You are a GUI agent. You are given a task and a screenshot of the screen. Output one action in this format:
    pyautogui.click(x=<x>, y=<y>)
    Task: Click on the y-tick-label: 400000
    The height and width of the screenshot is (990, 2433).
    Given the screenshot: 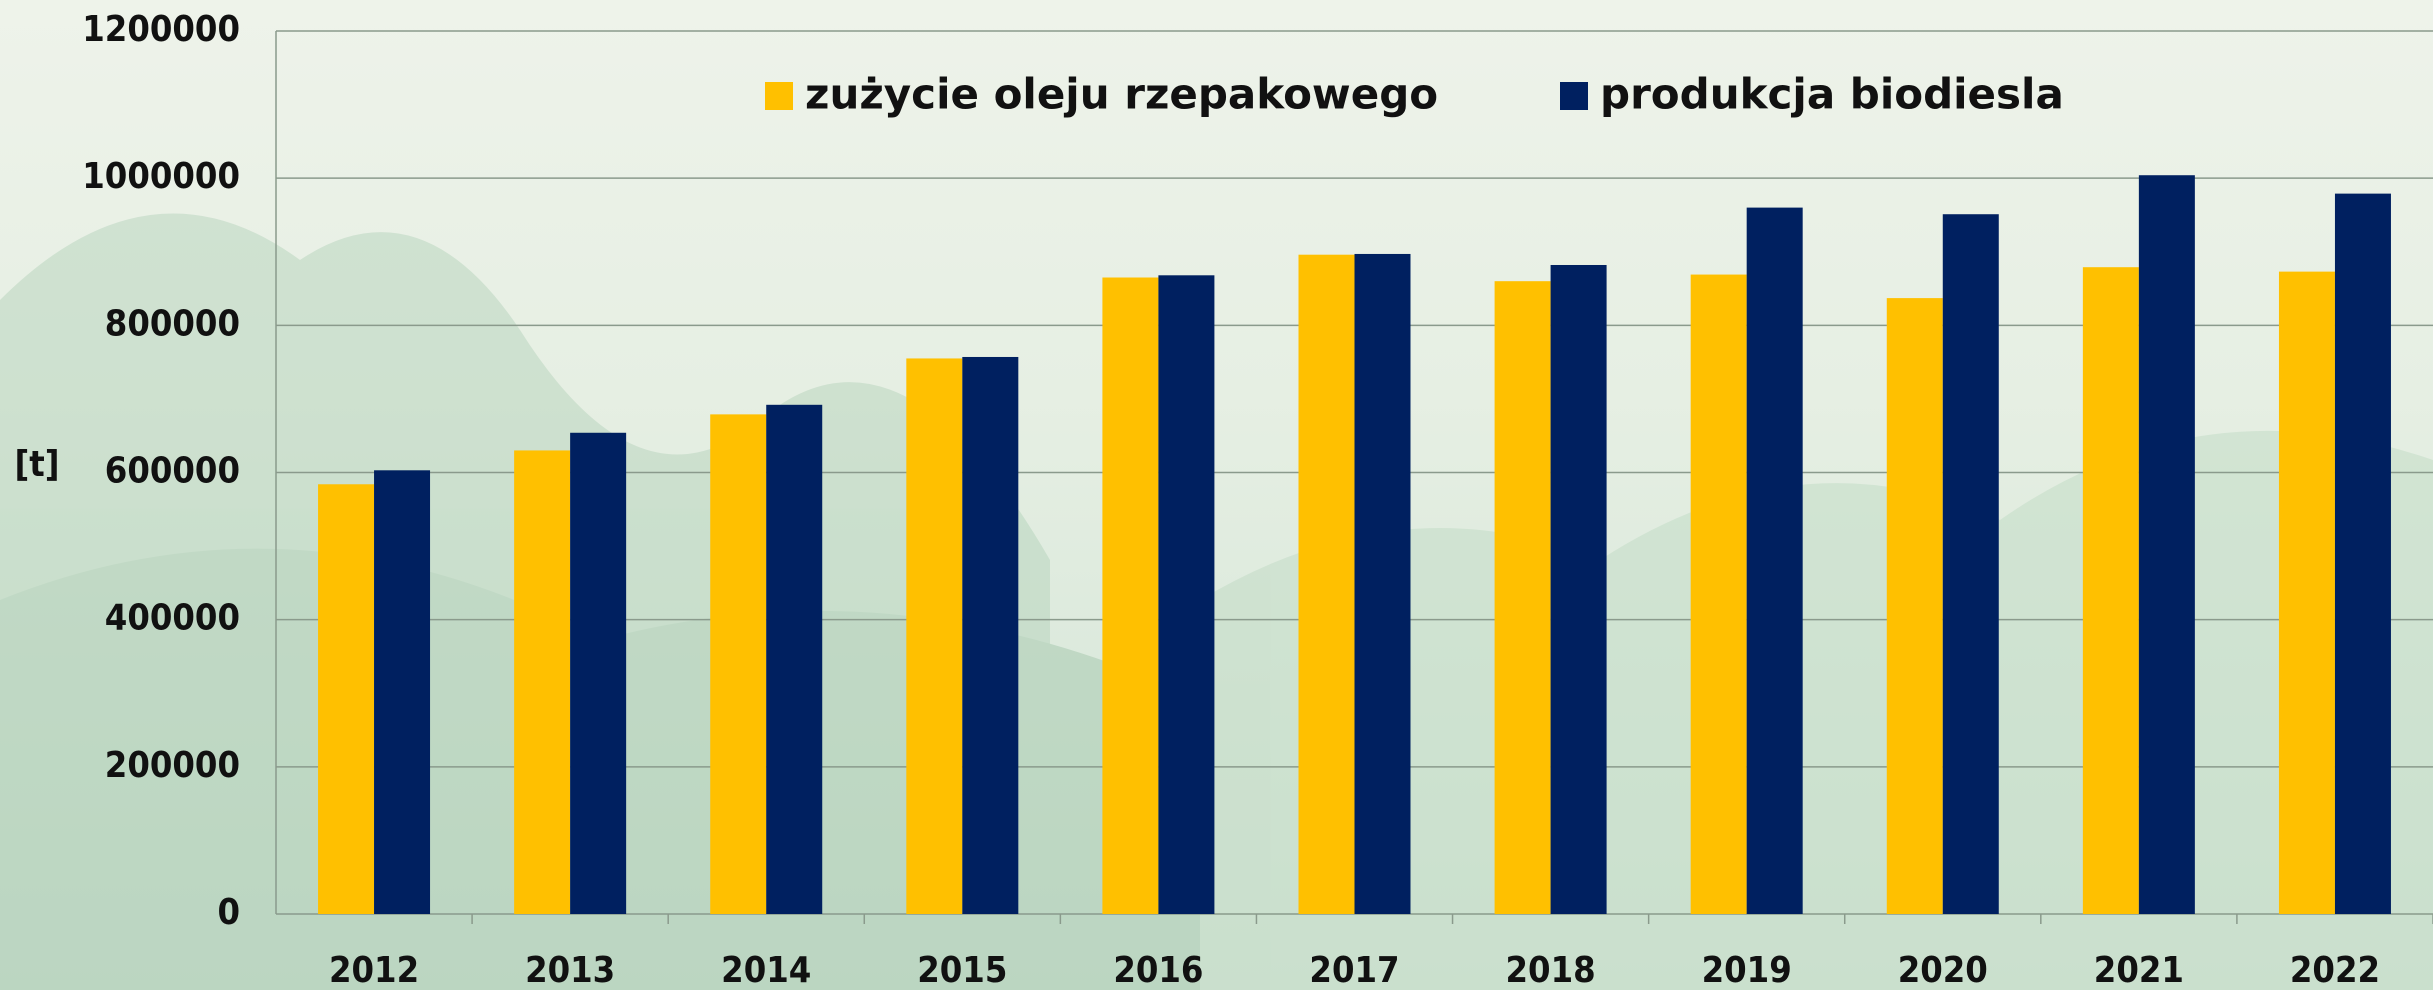 What is the action you would take?
    pyautogui.click(x=172, y=618)
    